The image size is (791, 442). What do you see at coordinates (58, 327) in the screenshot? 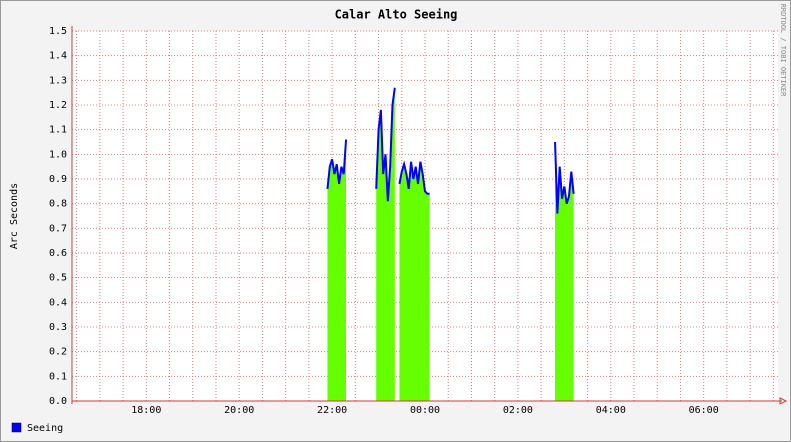
I see `y-tick-label: 0.3` at bounding box center [58, 327].